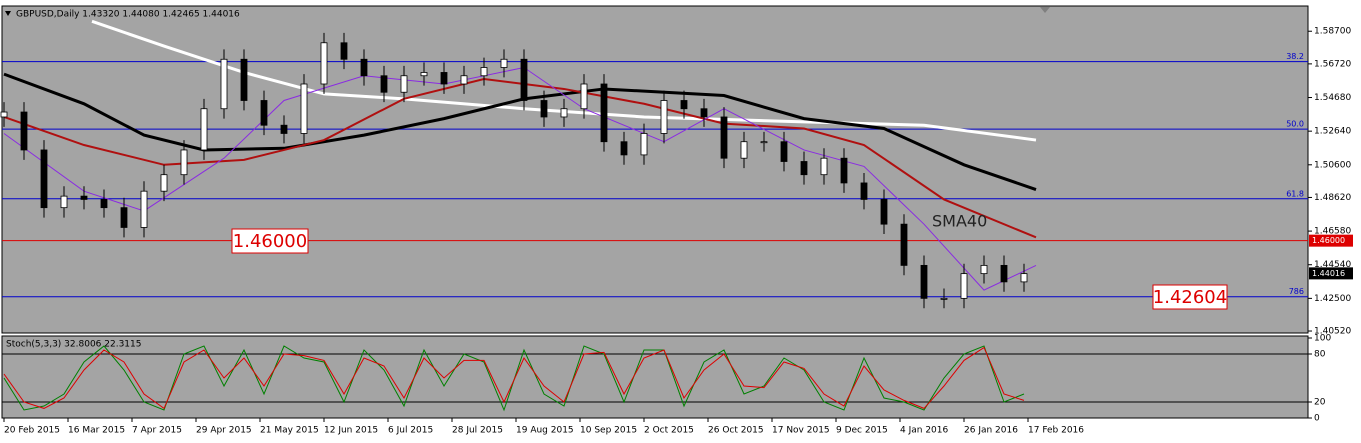 The height and width of the screenshot is (443, 1361). I want to click on x-tick-label: 17 Feb 2016, so click(1056, 431).